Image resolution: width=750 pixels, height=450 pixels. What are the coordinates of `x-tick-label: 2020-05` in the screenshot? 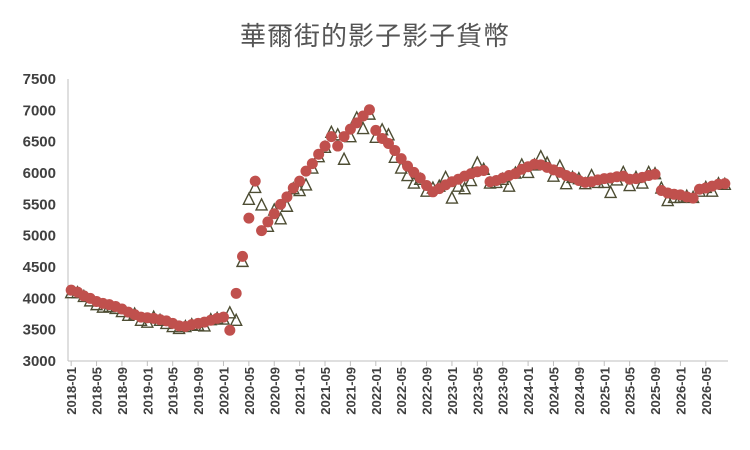 It's located at (249, 391).